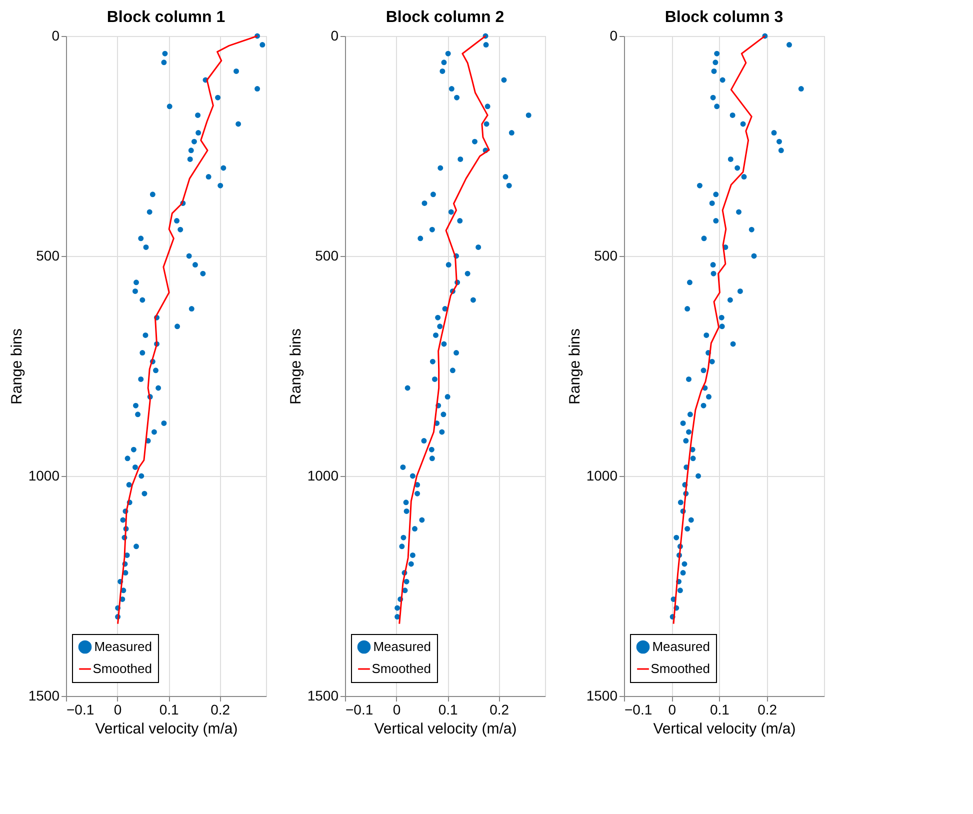 The height and width of the screenshot is (814, 973). Describe the element at coordinates (166, 17) in the screenshot. I see `chart-title: Block column 1` at that location.